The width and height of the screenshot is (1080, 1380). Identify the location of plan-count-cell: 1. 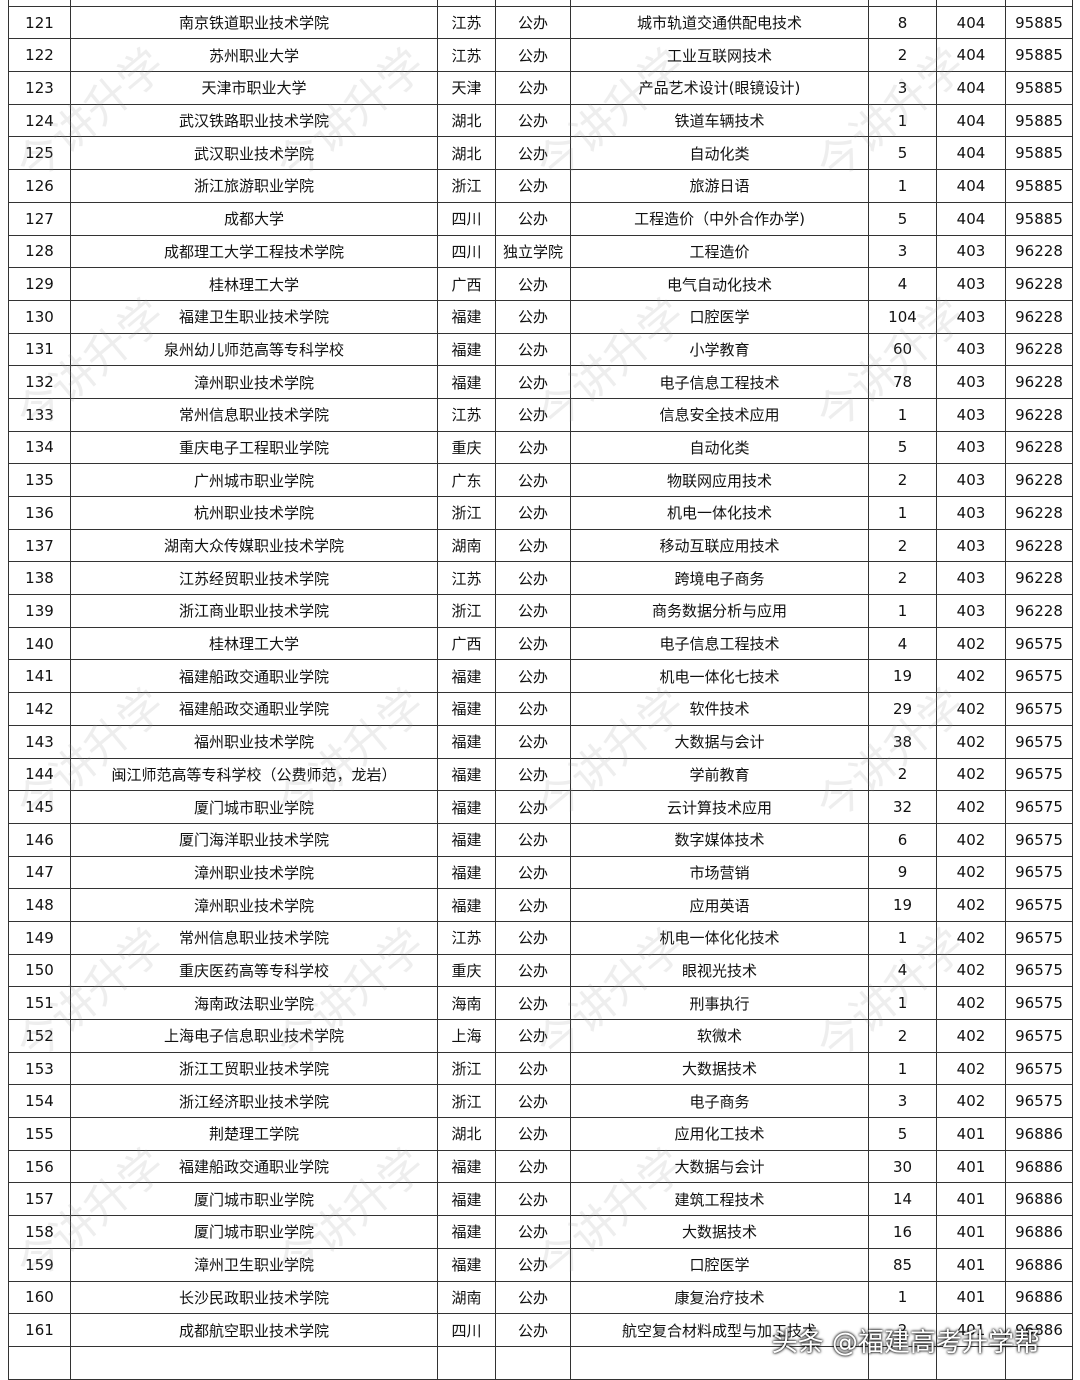
(902, 513).